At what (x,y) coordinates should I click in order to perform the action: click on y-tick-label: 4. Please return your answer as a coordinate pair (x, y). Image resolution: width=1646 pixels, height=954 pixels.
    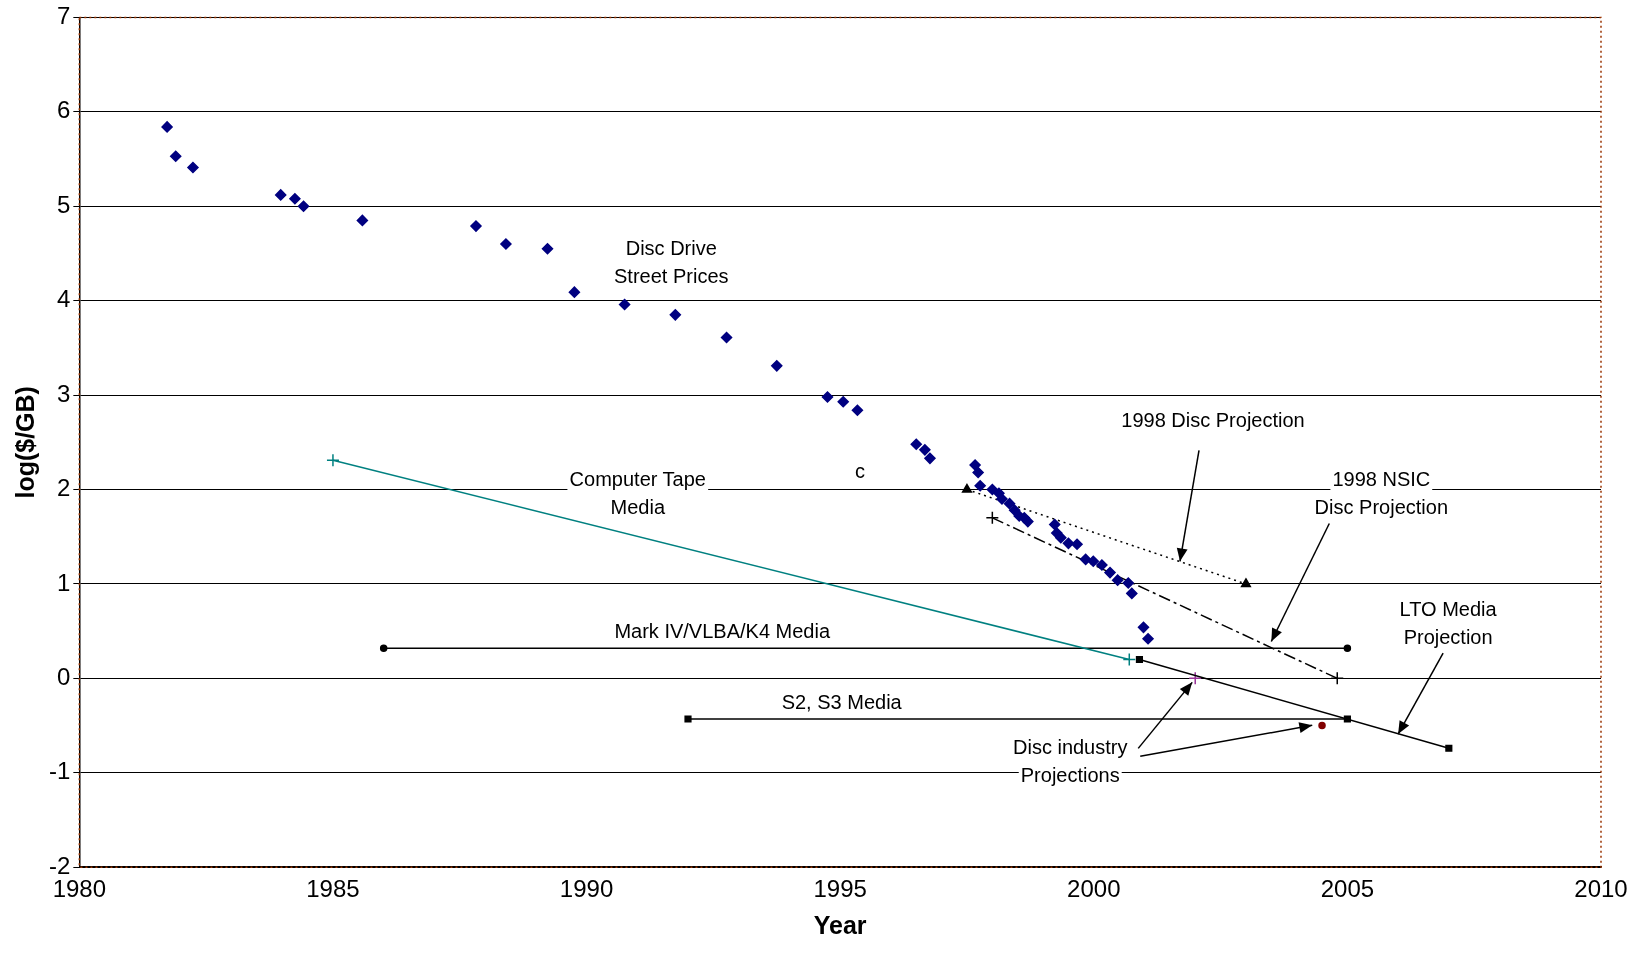
    Looking at the image, I should click on (63, 299).